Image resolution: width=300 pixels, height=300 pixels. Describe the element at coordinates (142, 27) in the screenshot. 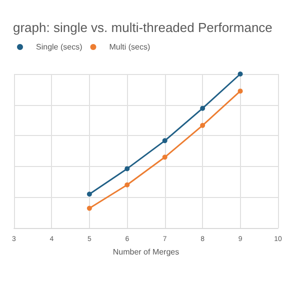

I see `chart-title: graph: single vs. multi-threaded Performance` at that location.